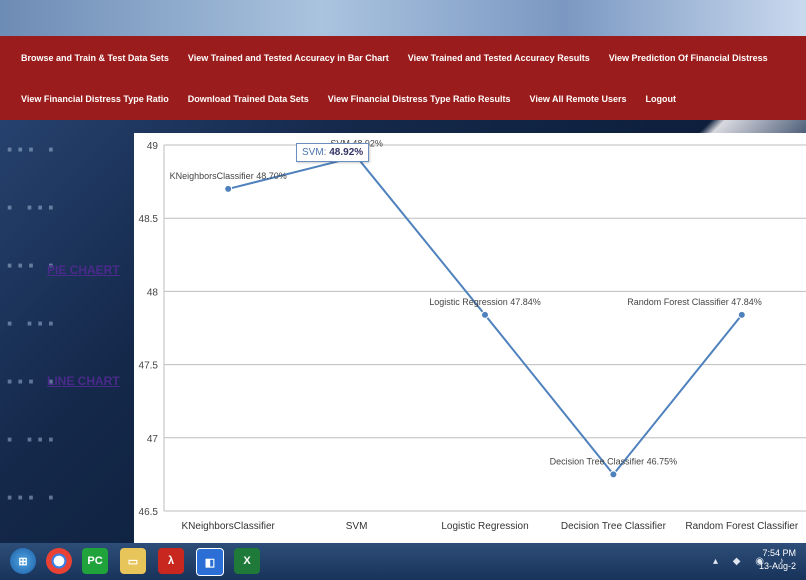  Describe the element at coordinates (95, 99) in the screenshot. I see `nav-distress-type-ratio: View Financial Distress Type Ratio` at that location.